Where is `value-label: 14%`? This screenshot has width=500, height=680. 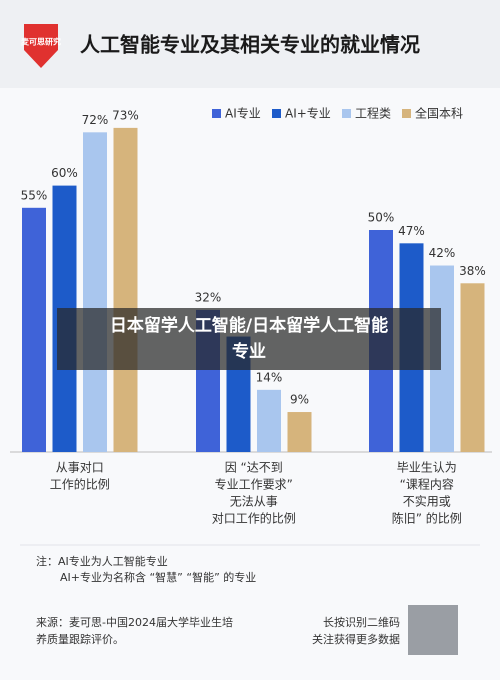
value-label: 14% is located at coordinates (269, 377).